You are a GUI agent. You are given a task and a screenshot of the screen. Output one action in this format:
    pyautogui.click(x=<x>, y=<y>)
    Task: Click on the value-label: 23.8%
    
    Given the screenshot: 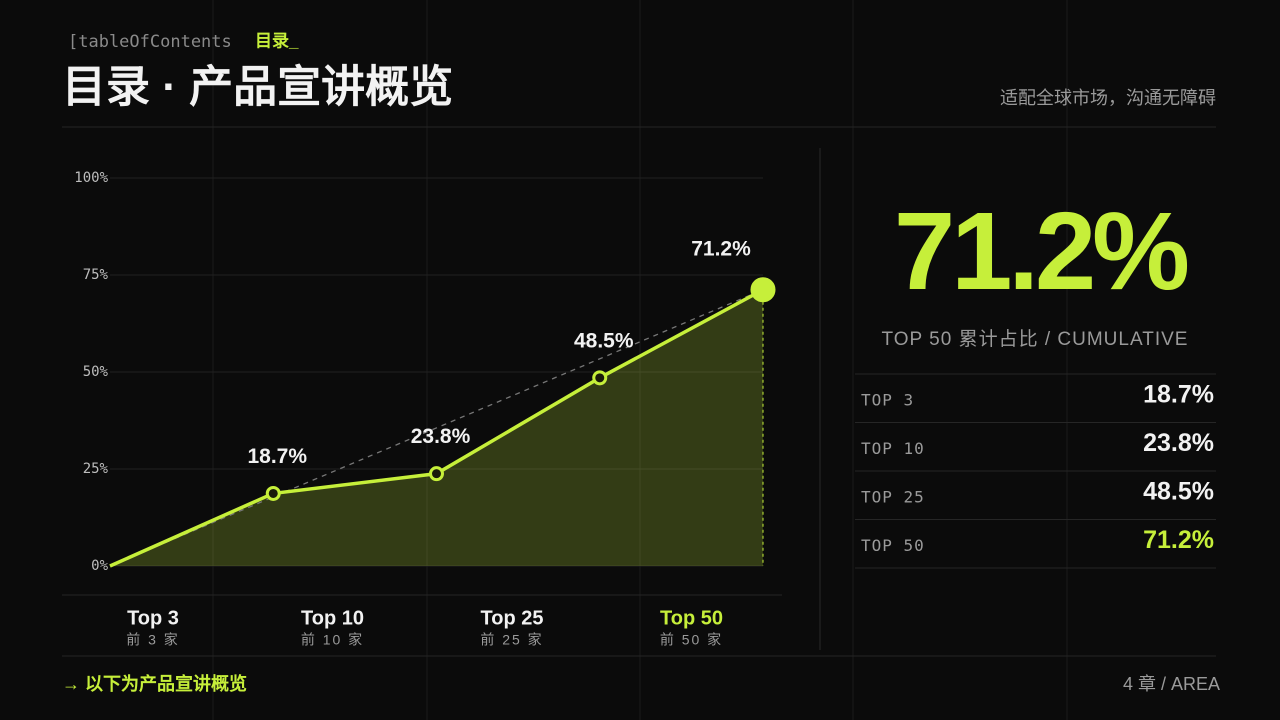 What is the action you would take?
    pyautogui.click(x=441, y=436)
    